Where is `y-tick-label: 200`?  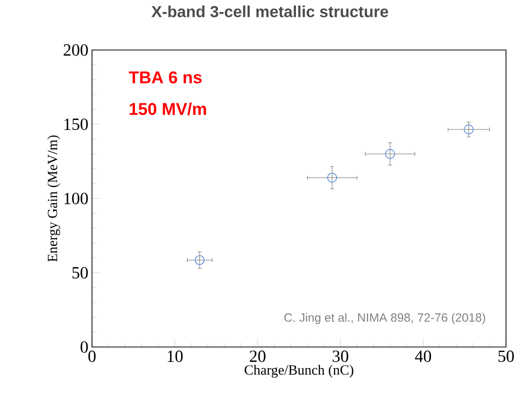 y-tick-label: 200 is located at coordinates (76, 50).